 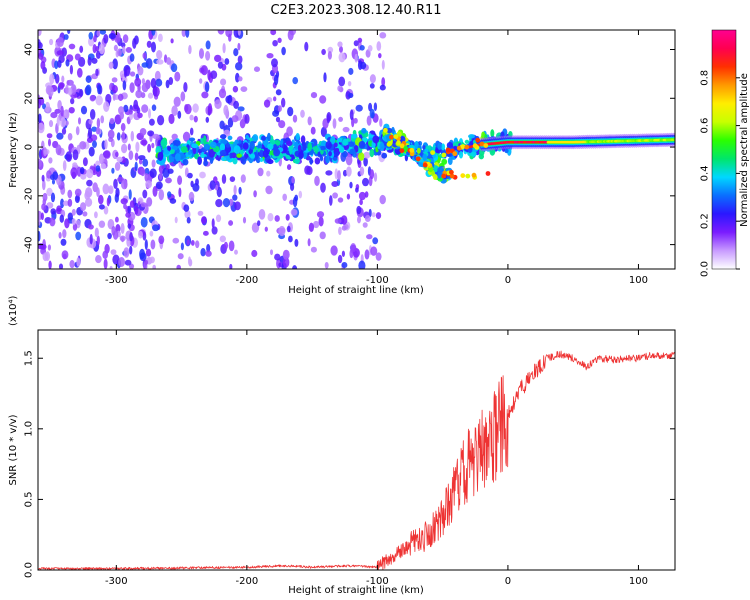 What do you see at coordinates (29, 358) in the screenshot?
I see `snr-ytick-label: 1.5` at bounding box center [29, 358].